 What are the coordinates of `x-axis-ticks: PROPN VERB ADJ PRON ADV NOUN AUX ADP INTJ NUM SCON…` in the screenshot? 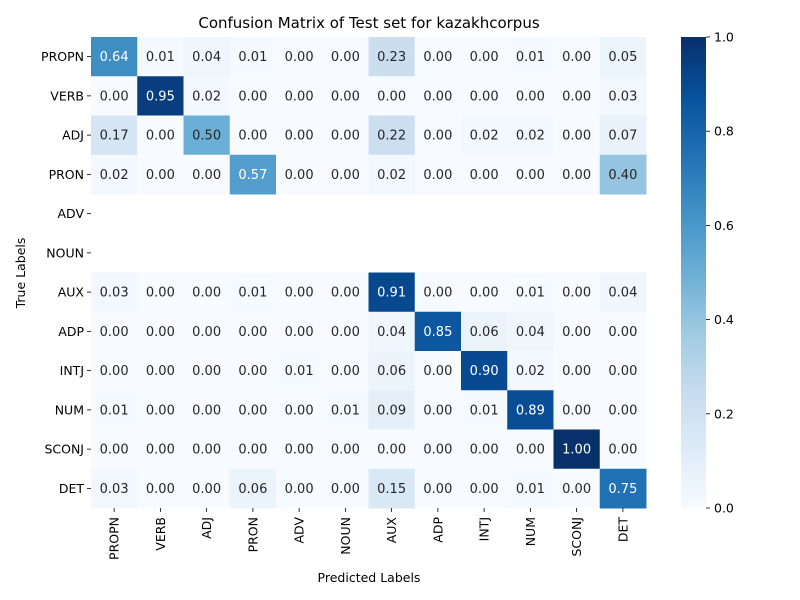 It's located at (368, 534).